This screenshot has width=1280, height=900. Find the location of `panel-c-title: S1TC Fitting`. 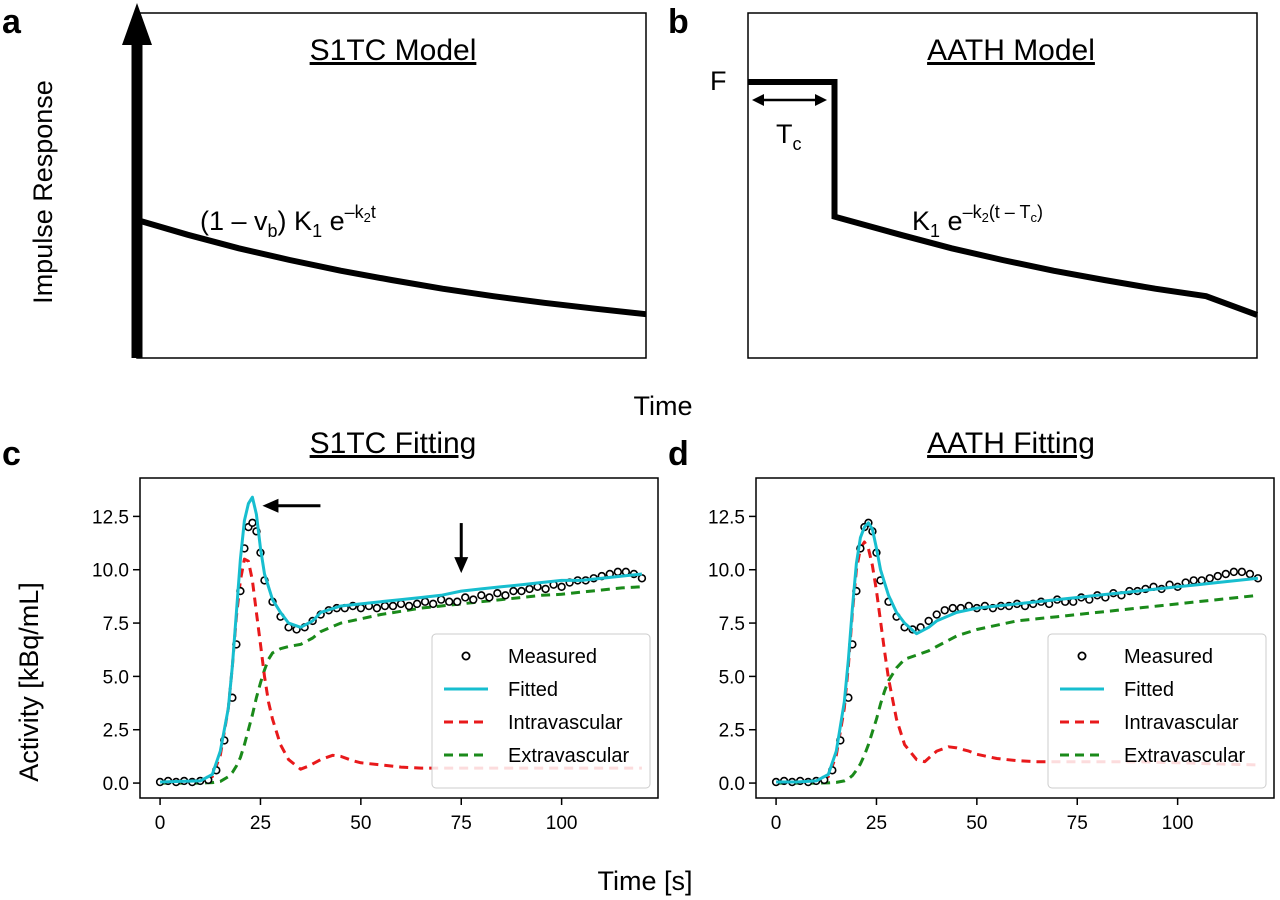

panel-c-title: S1TC Fitting is located at coordinates (393, 443).